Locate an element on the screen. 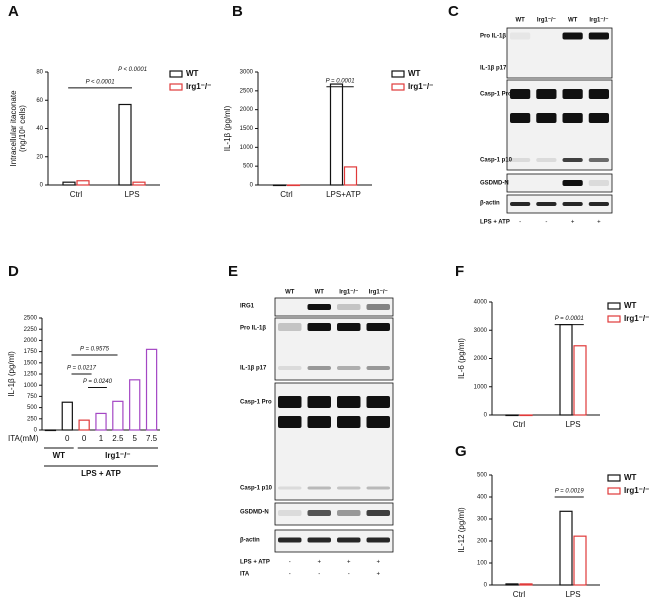 The height and width of the screenshot is (602, 650). p-value: P = 0.9575 is located at coordinates (95, 350).